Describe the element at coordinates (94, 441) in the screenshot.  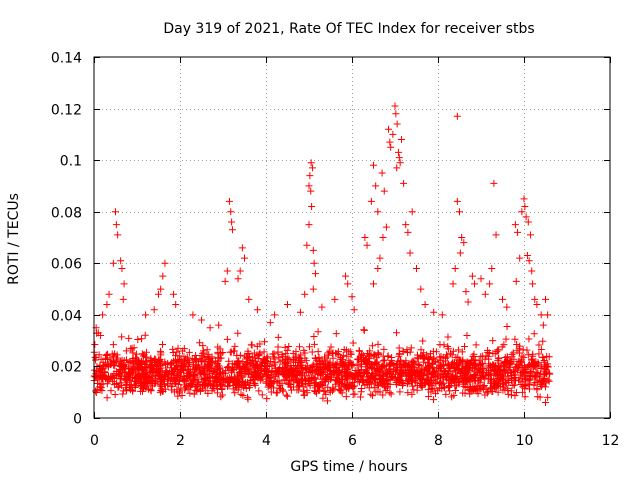
I see `x-tick-label: 0` at that location.